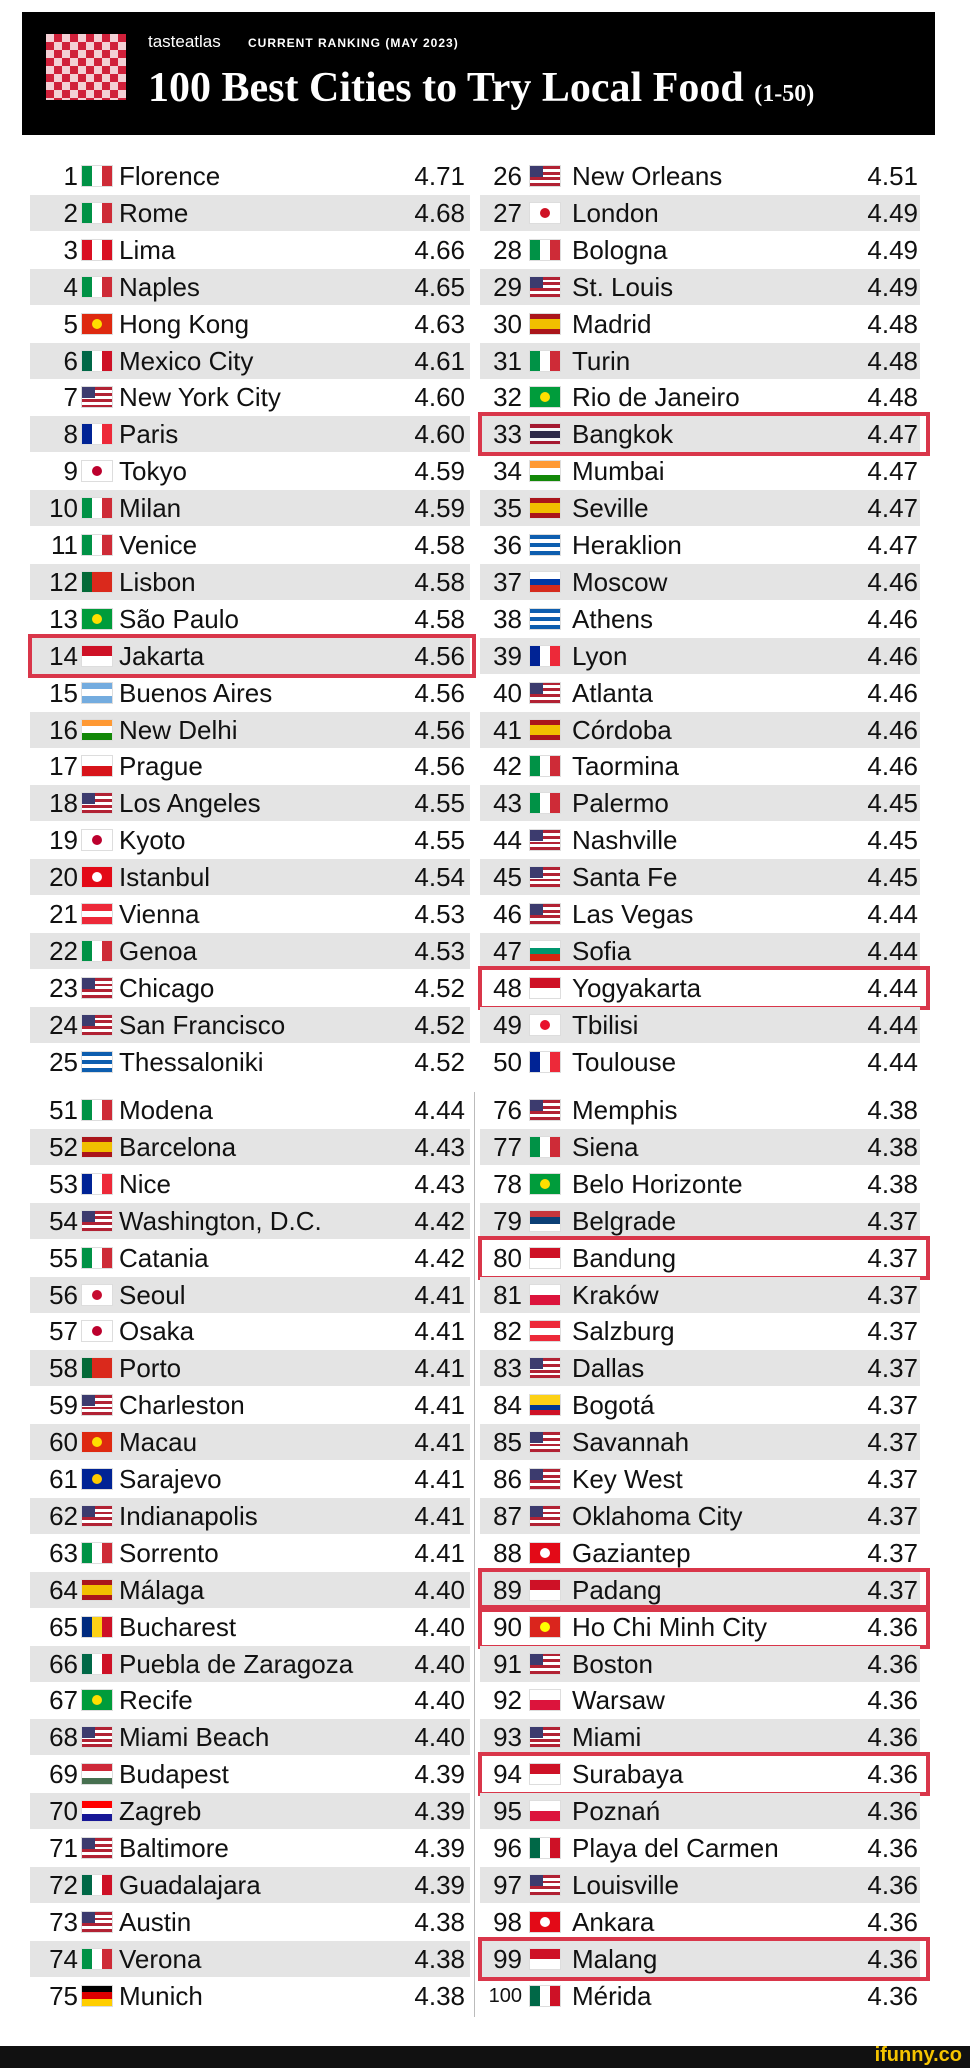  Describe the element at coordinates (182, 1405) in the screenshot. I see `city: Charleston` at that location.